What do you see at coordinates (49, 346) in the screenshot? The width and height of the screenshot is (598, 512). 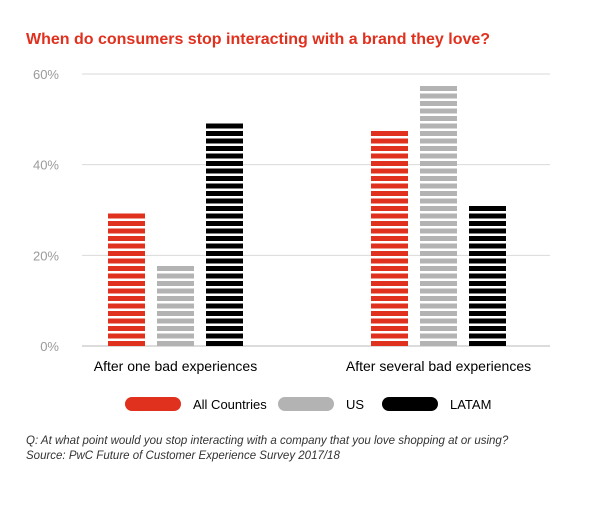 I see `y-tick-label: 0%` at bounding box center [49, 346].